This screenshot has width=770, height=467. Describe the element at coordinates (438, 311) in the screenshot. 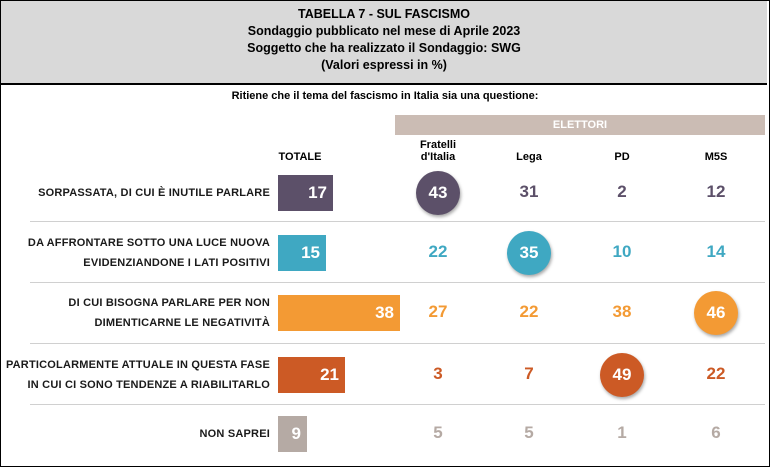

I see `value-cell: 27` at that location.